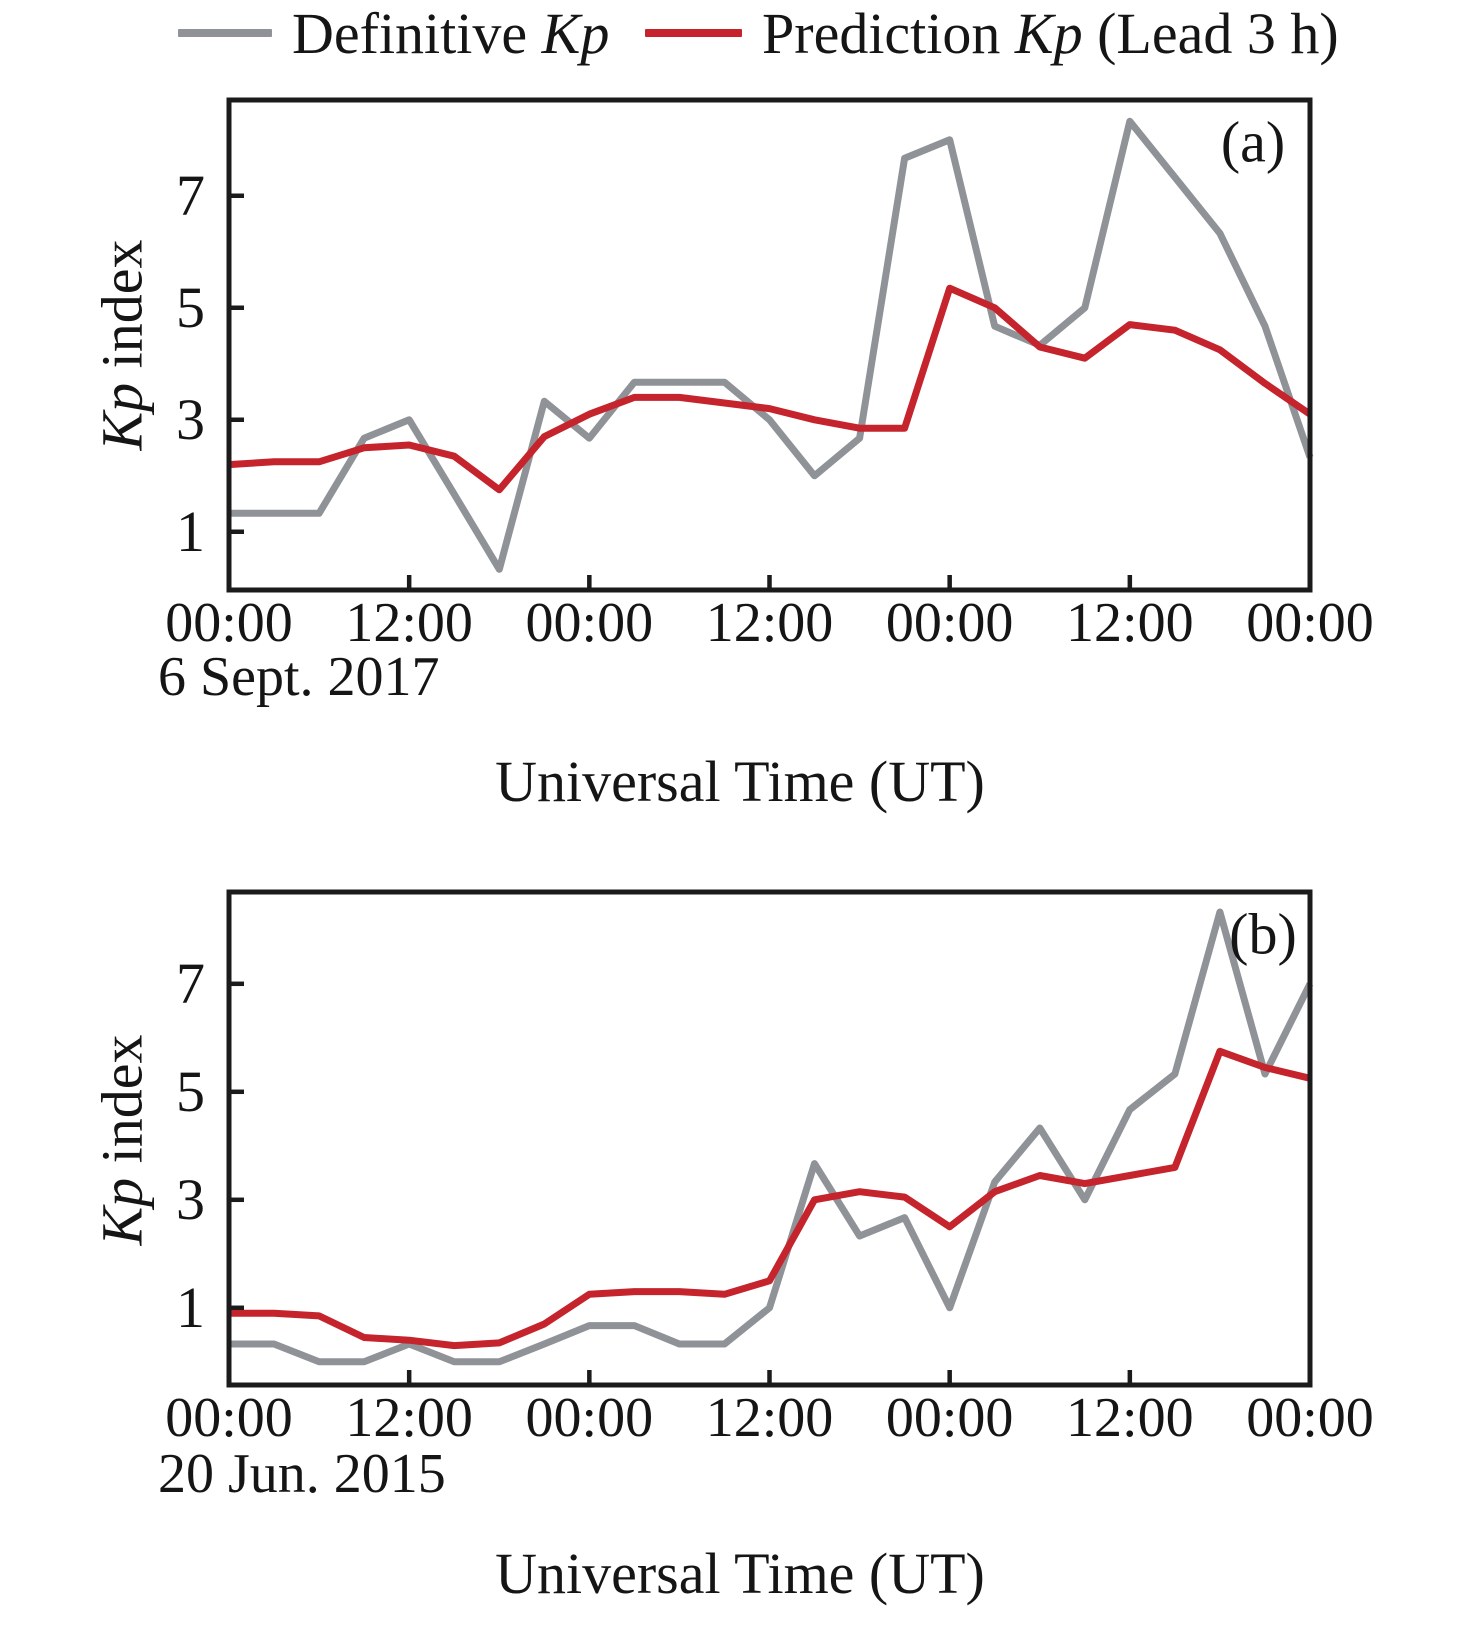 This screenshot has width=1476, height=1625. What do you see at coordinates (1253, 142) in the screenshot?
I see `panel-a-letter: (a)` at bounding box center [1253, 142].